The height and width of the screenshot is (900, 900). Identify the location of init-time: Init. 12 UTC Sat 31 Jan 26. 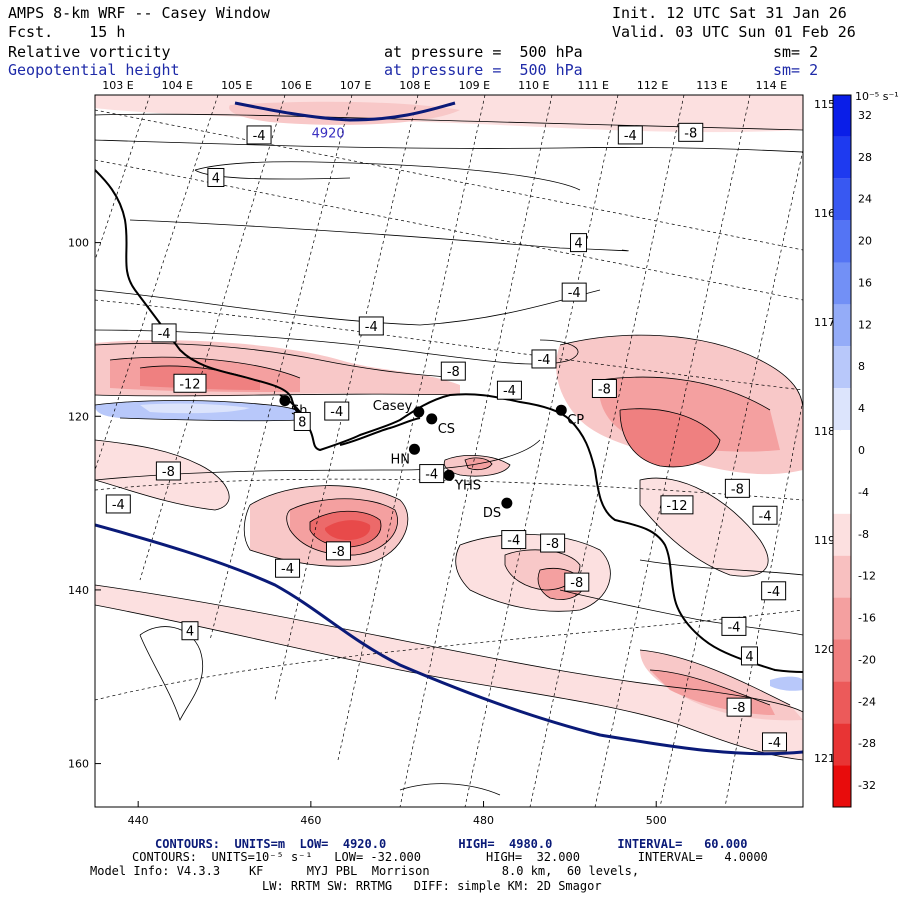
(729, 13).